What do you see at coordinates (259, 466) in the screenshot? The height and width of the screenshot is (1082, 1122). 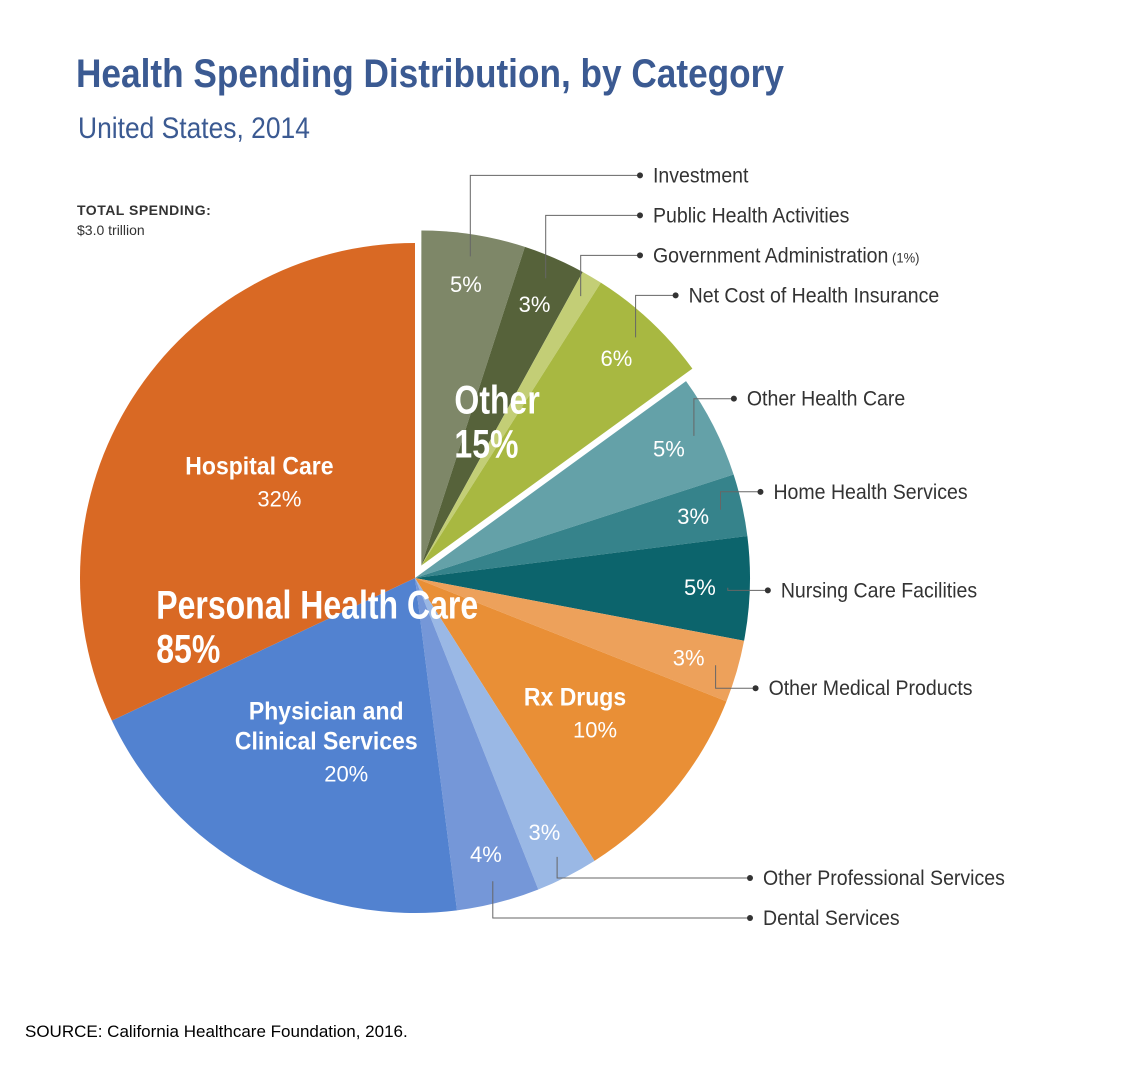 I see `label-hospital-care: Hospital Care` at bounding box center [259, 466].